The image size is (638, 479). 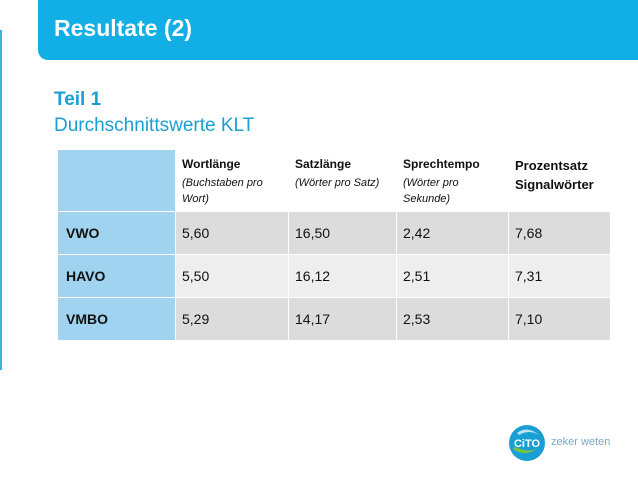 I want to click on table-cell: 2,51, so click(x=452, y=276).